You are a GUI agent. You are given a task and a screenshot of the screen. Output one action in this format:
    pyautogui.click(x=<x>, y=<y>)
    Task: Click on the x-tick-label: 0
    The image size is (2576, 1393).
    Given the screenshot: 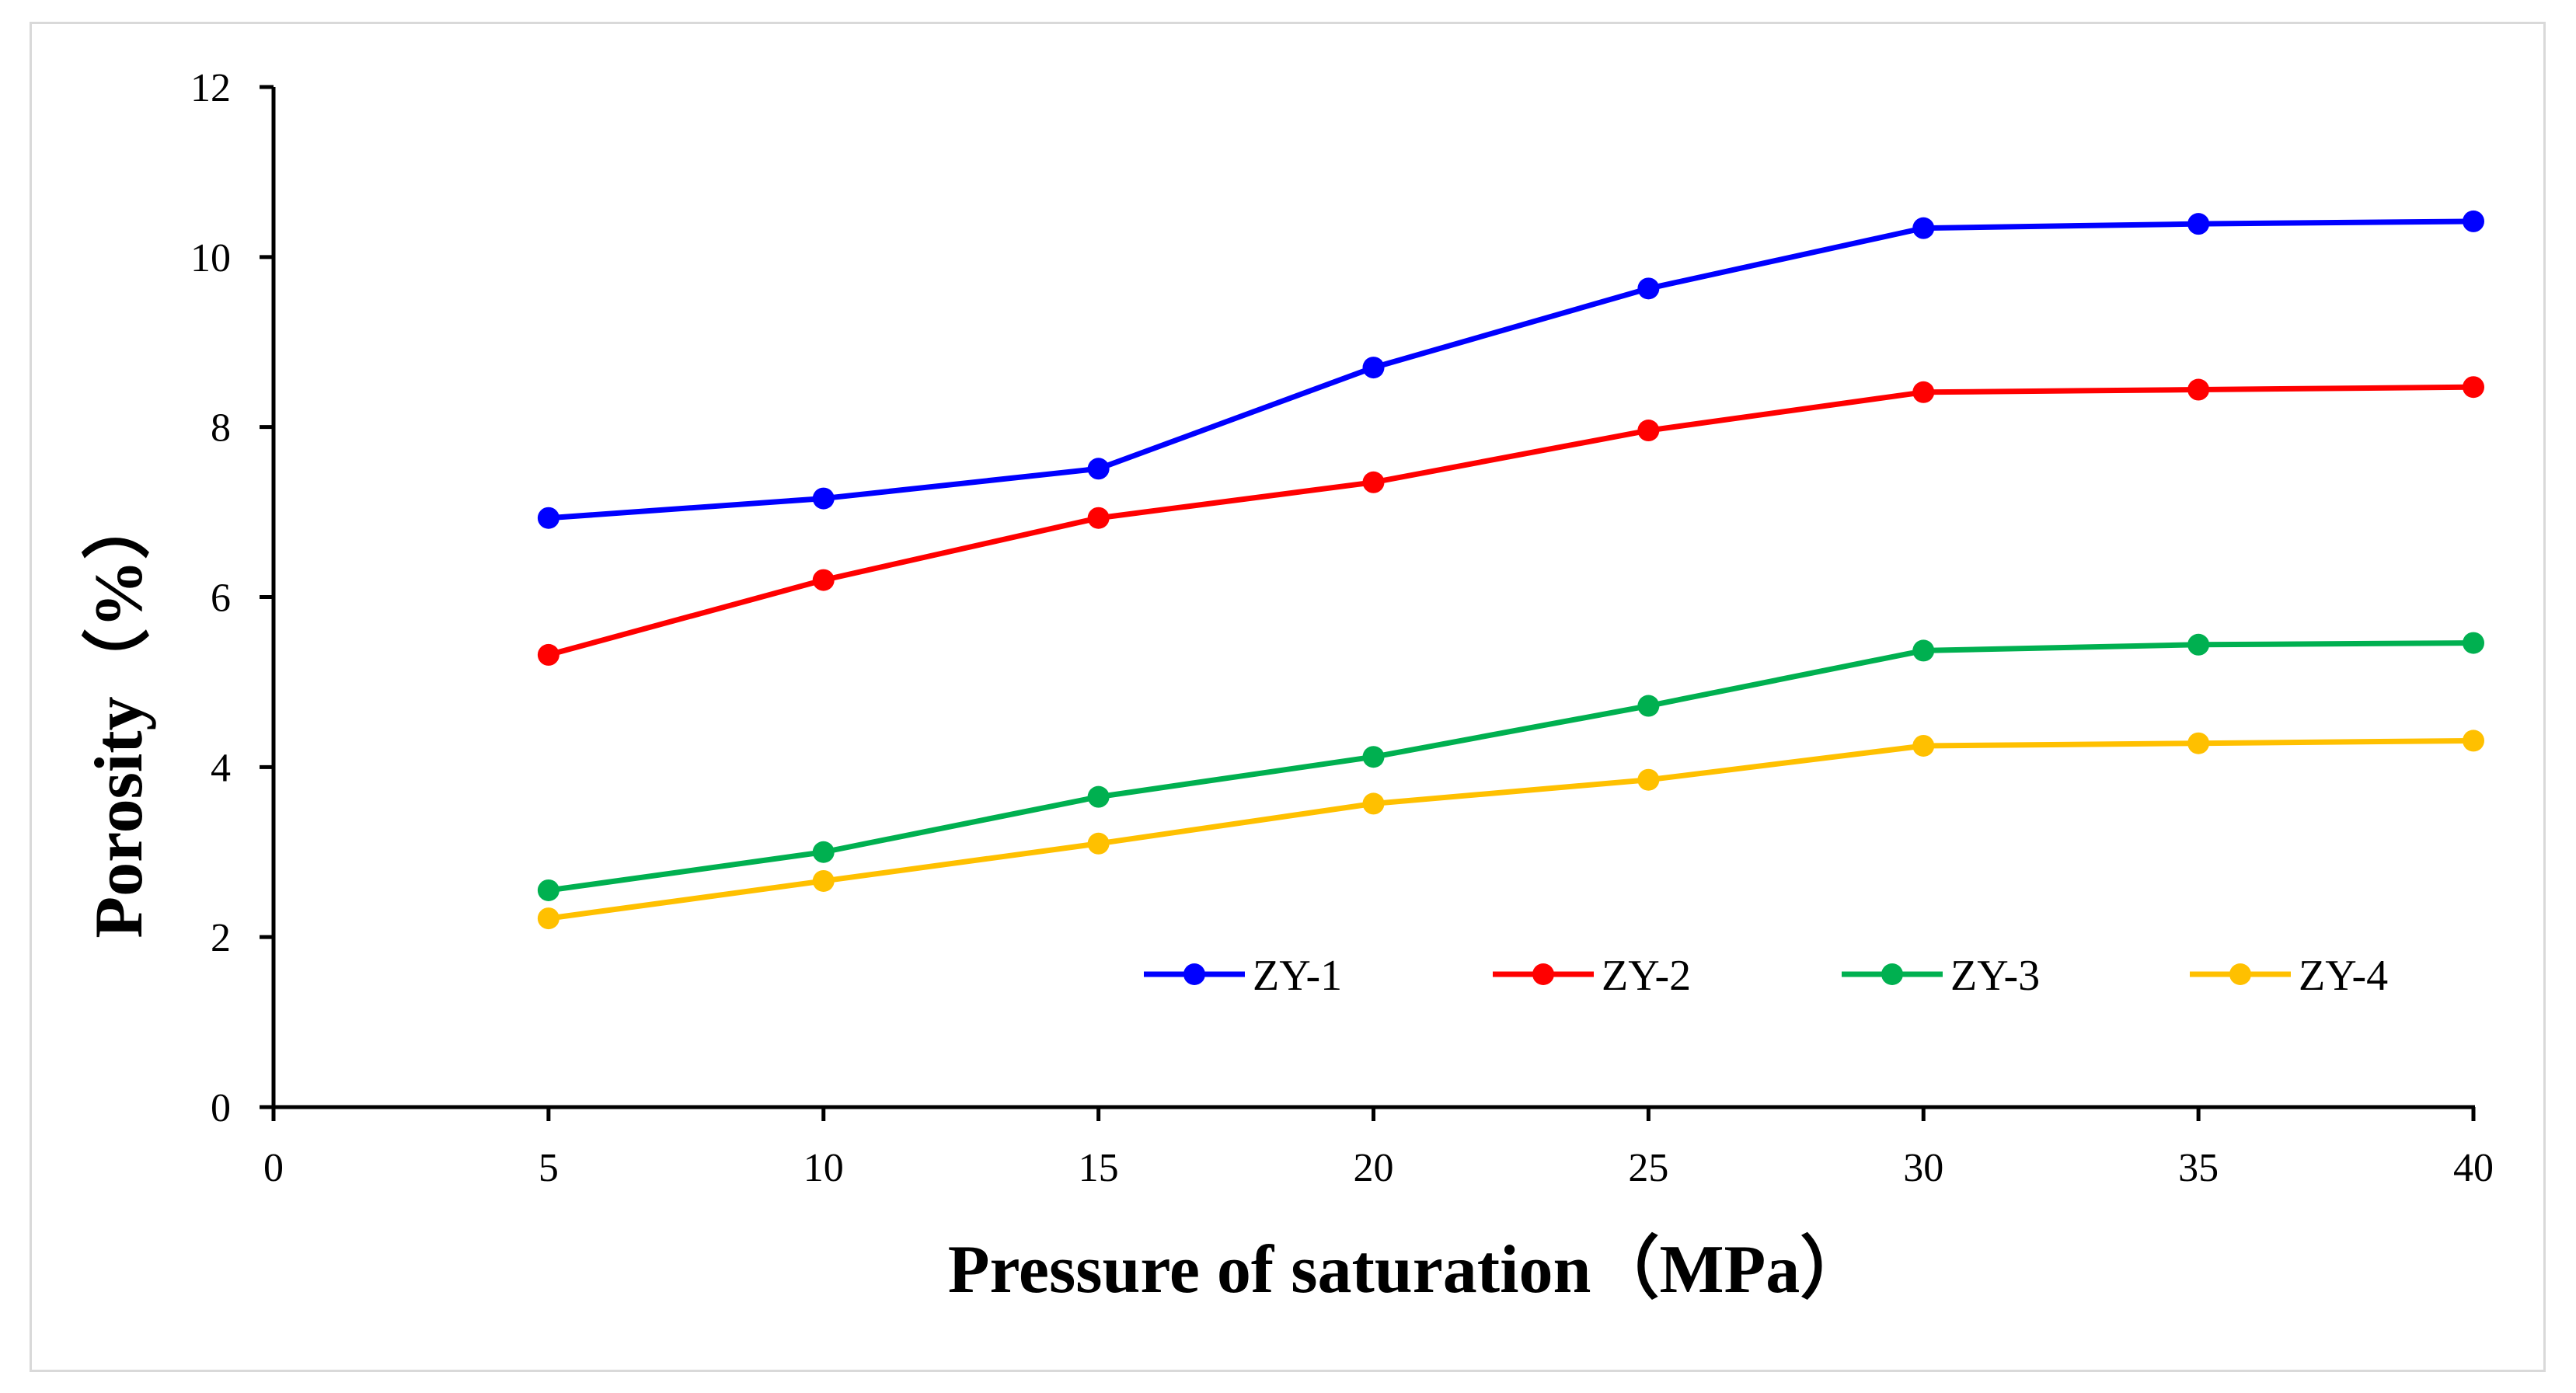 What is the action you would take?
    pyautogui.click(x=273, y=1168)
    